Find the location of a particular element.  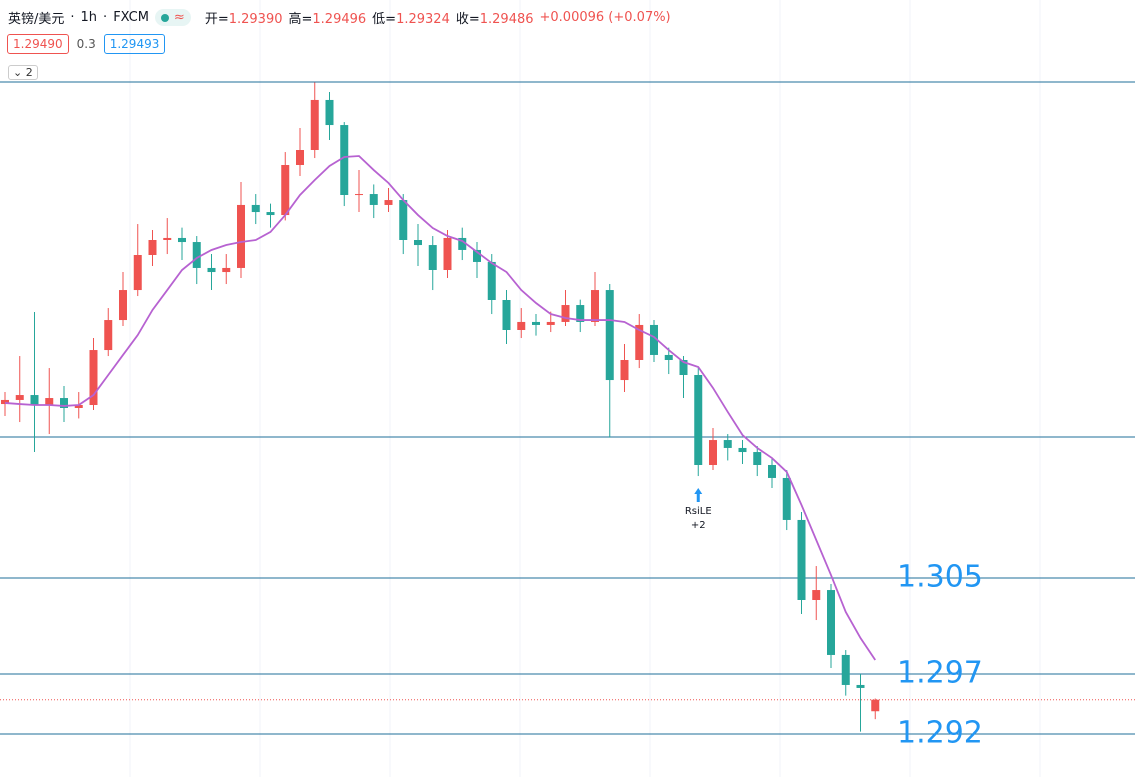

level-label: 1.297 is located at coordinates (940, 673).